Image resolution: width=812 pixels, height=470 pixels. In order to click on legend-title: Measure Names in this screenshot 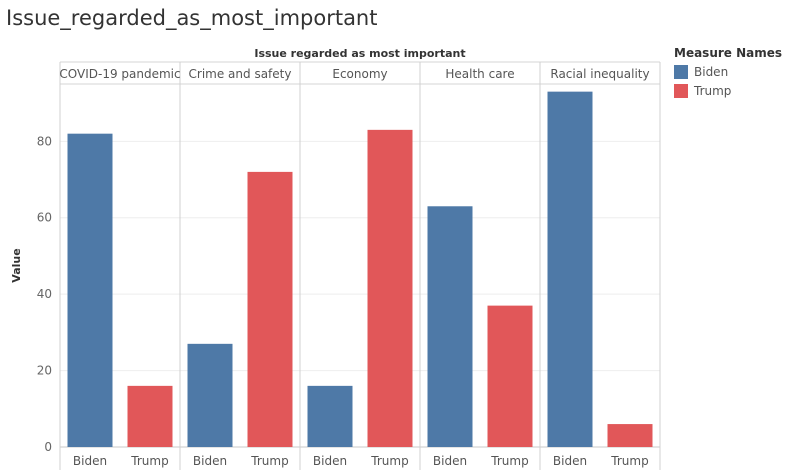, I will do `click(728, 53)`.